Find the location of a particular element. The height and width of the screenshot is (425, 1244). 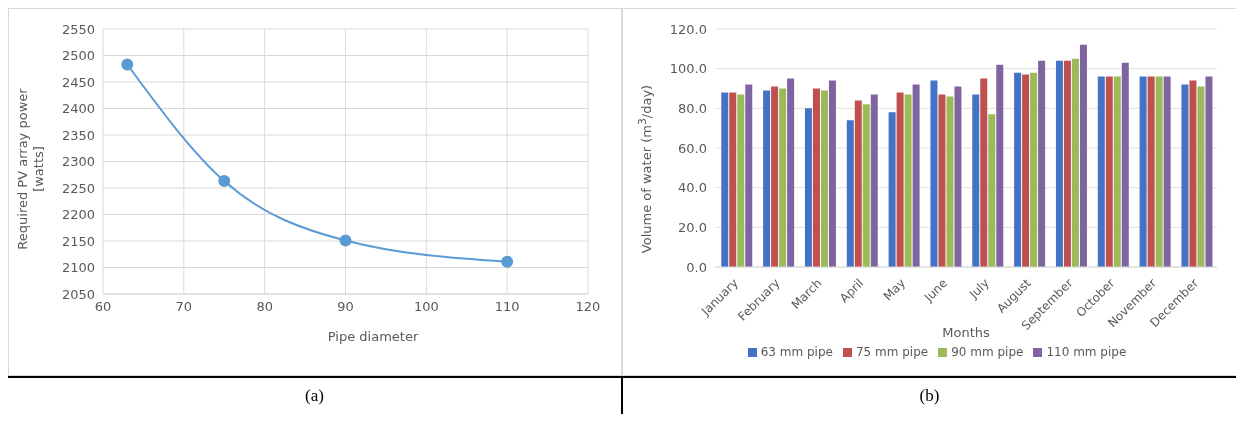

y-tick-label: 2250 is located at coordinates (78, 188).